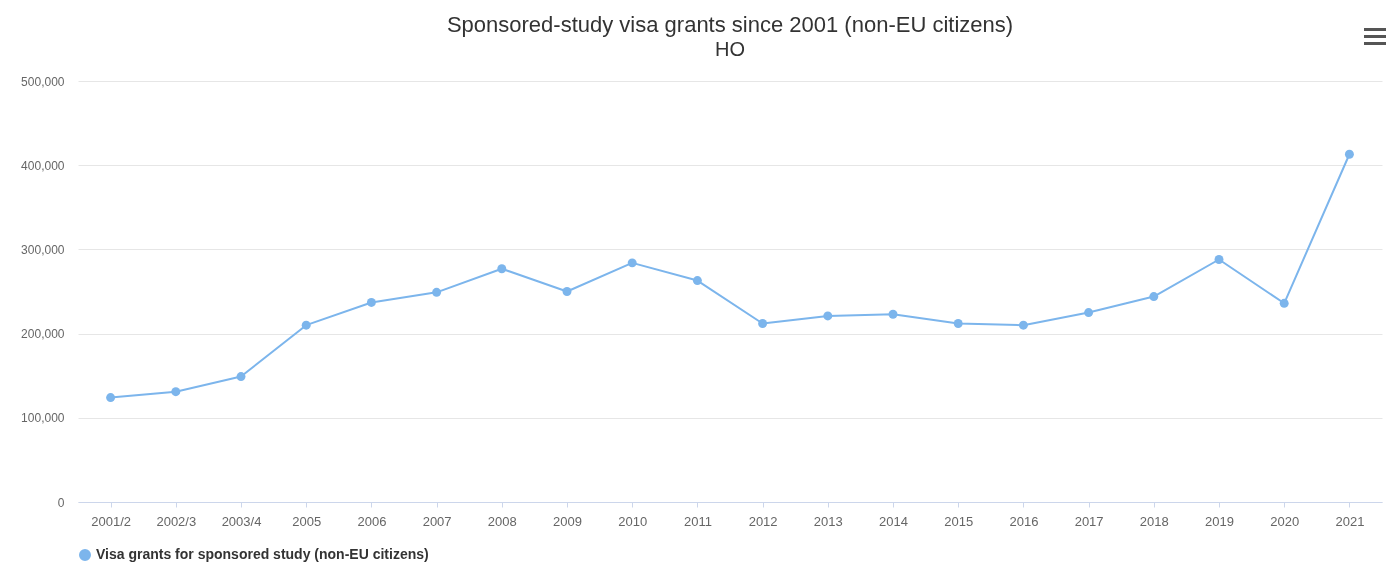 The height and width of the screenshot is (578, 1394). What do you see at coordinates (43, 165) in the screenshot?
I see `y-tick-label: 400,000` at bounding box center [43, 165].